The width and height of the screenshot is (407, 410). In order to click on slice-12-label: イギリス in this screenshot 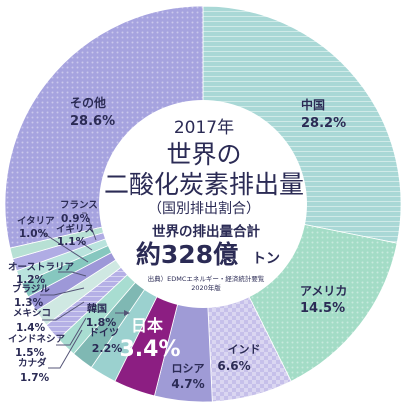, I will do `click(75, 229)`.